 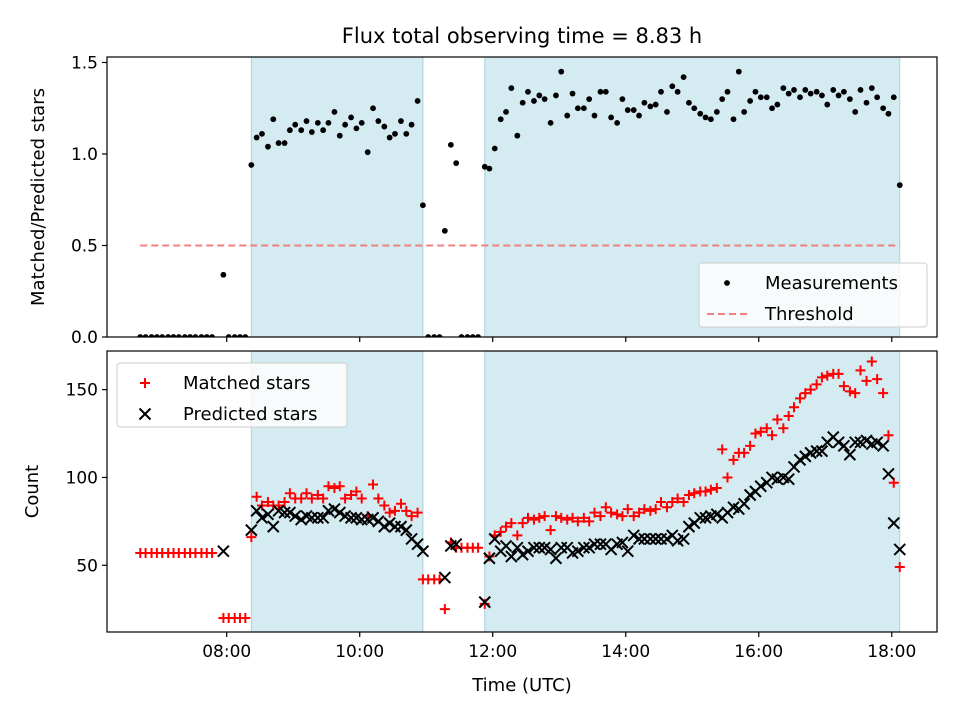 What do you see at coordinates (250, 414) in the screenshot?
I see `legend-label: Predicted stars` at bounding box center [250, 414].